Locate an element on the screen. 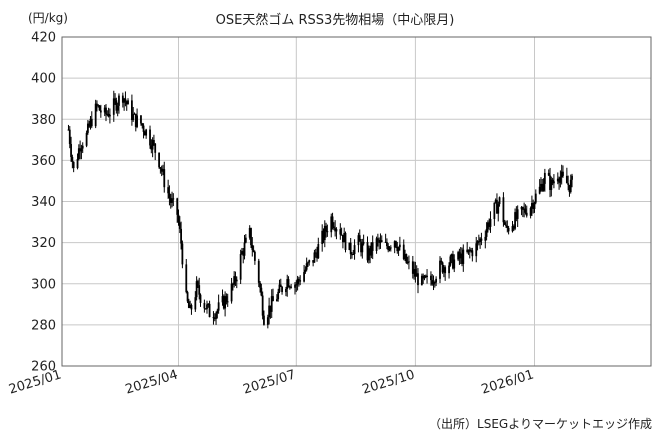 The width and height of the screenshot is (670, 438). y-tick-label: 420 is located at coordinates (43, 38).